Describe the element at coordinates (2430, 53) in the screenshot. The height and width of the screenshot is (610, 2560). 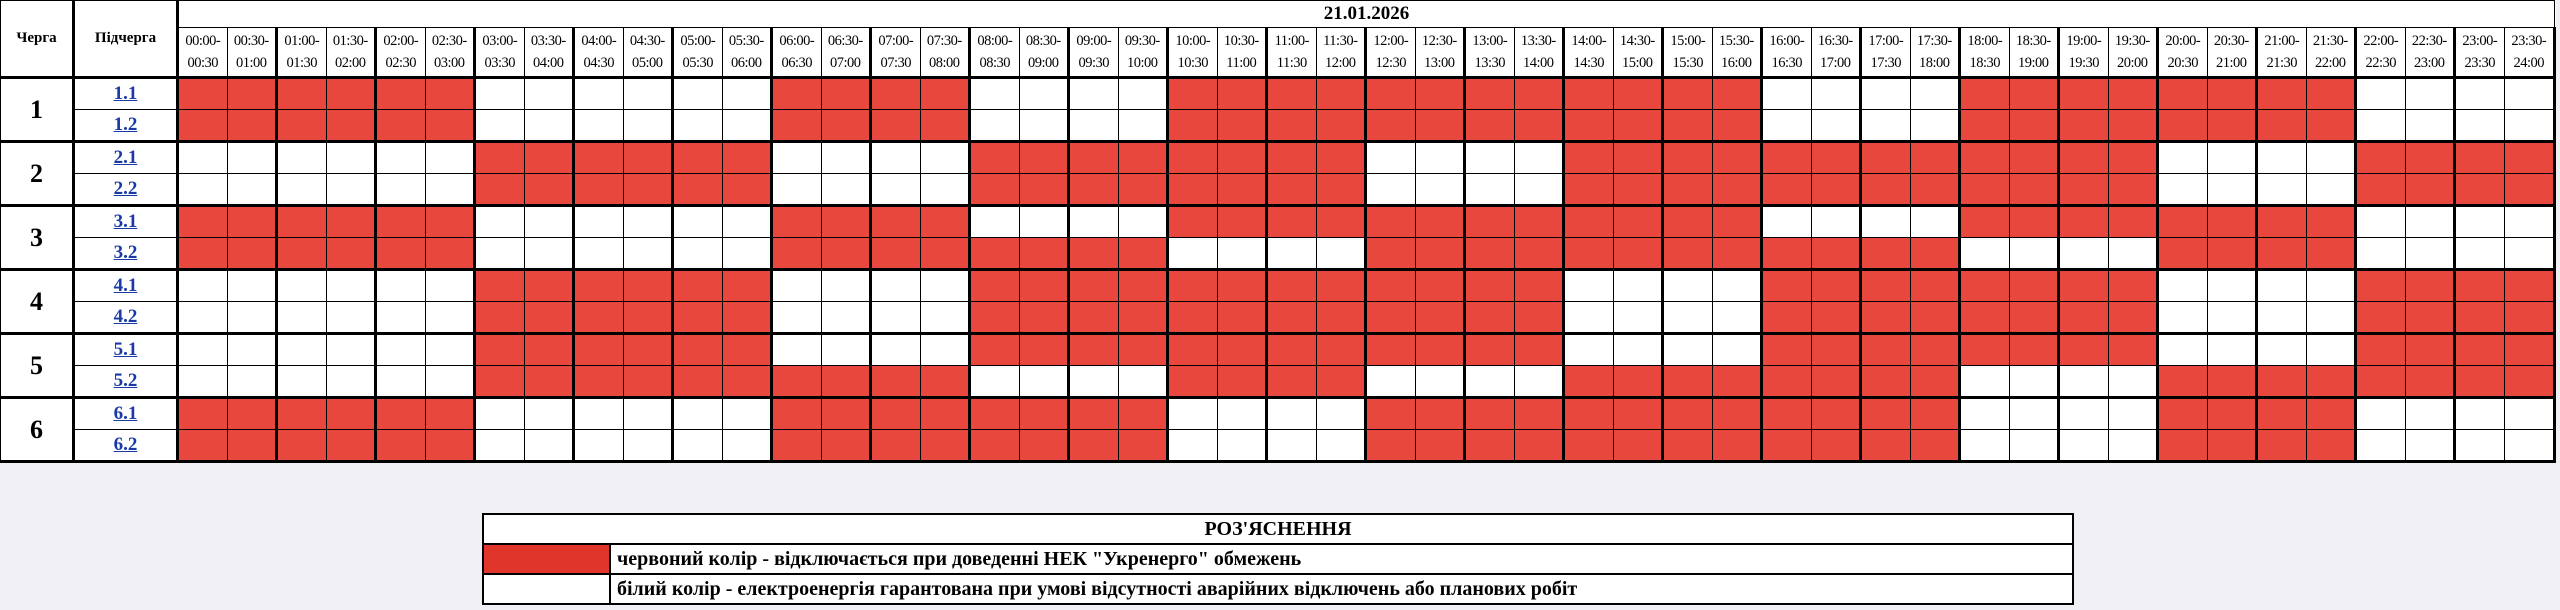
I see `slot-header: 22:30- 23:00` at that location.